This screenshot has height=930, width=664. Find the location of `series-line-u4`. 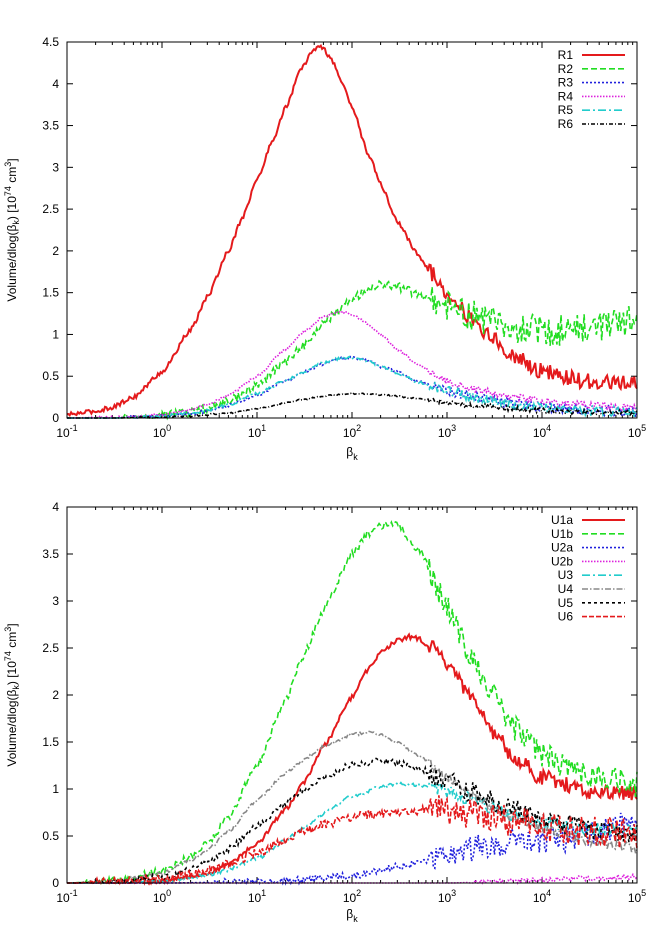

series-line-u4 is located at coordinates (352, 807).